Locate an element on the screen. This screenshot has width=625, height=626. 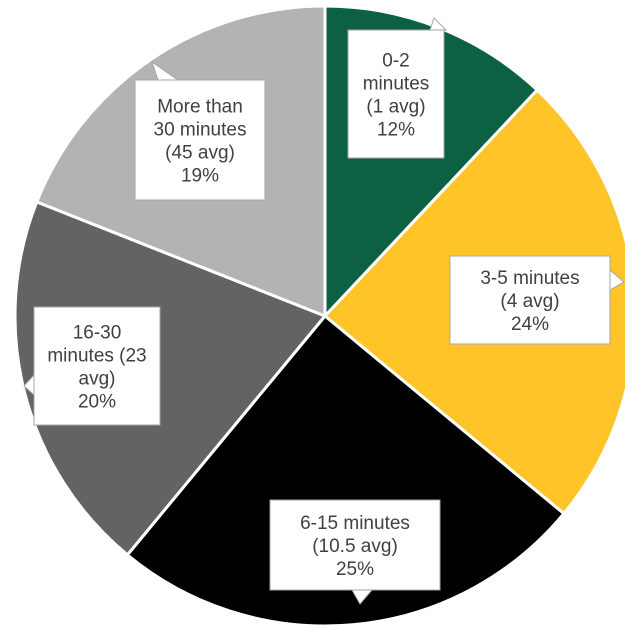
slice-label-line: 19% is located at coordinates (200, 176).